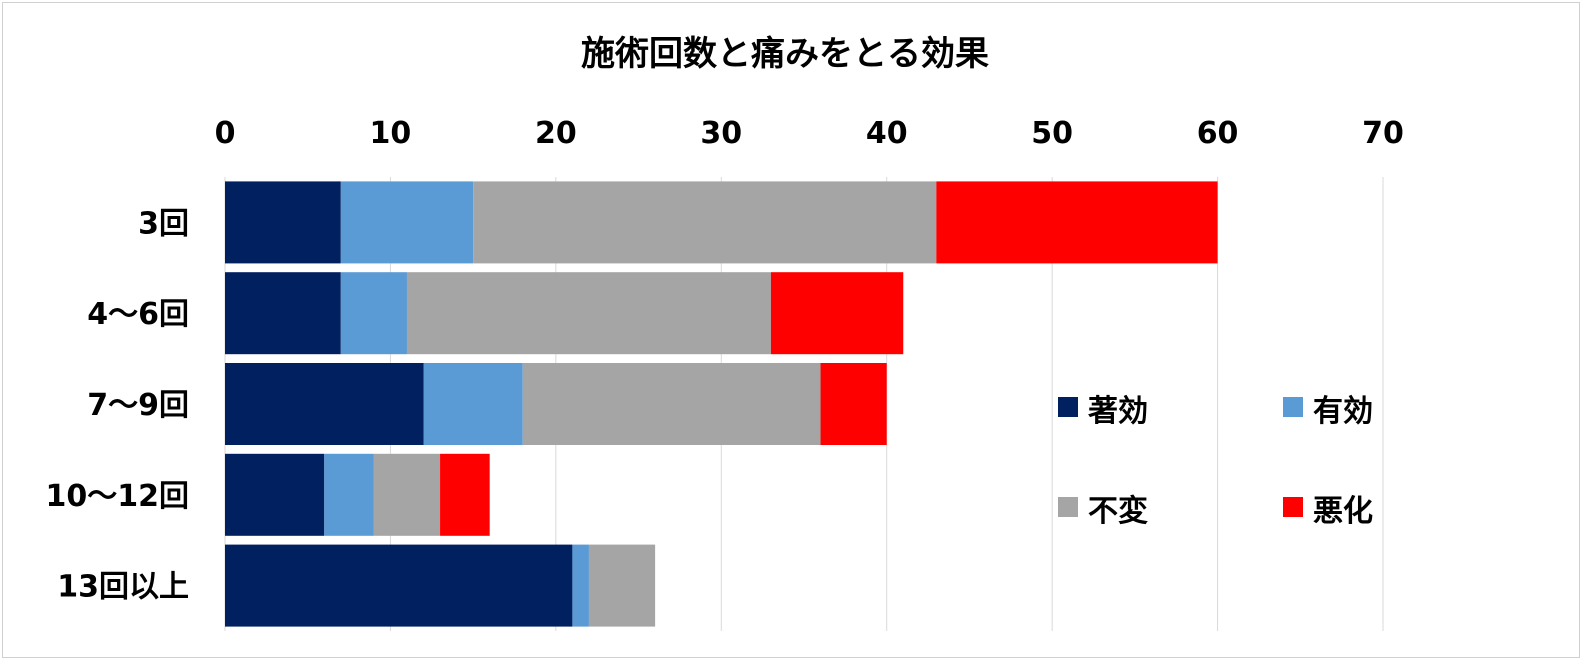 The height and width of the screenshot is (662, 1584). What do you see at coordinates (138, 314) in the screenshot?
I see `category-label: 4〜6回` at bounding box center [138, 314].